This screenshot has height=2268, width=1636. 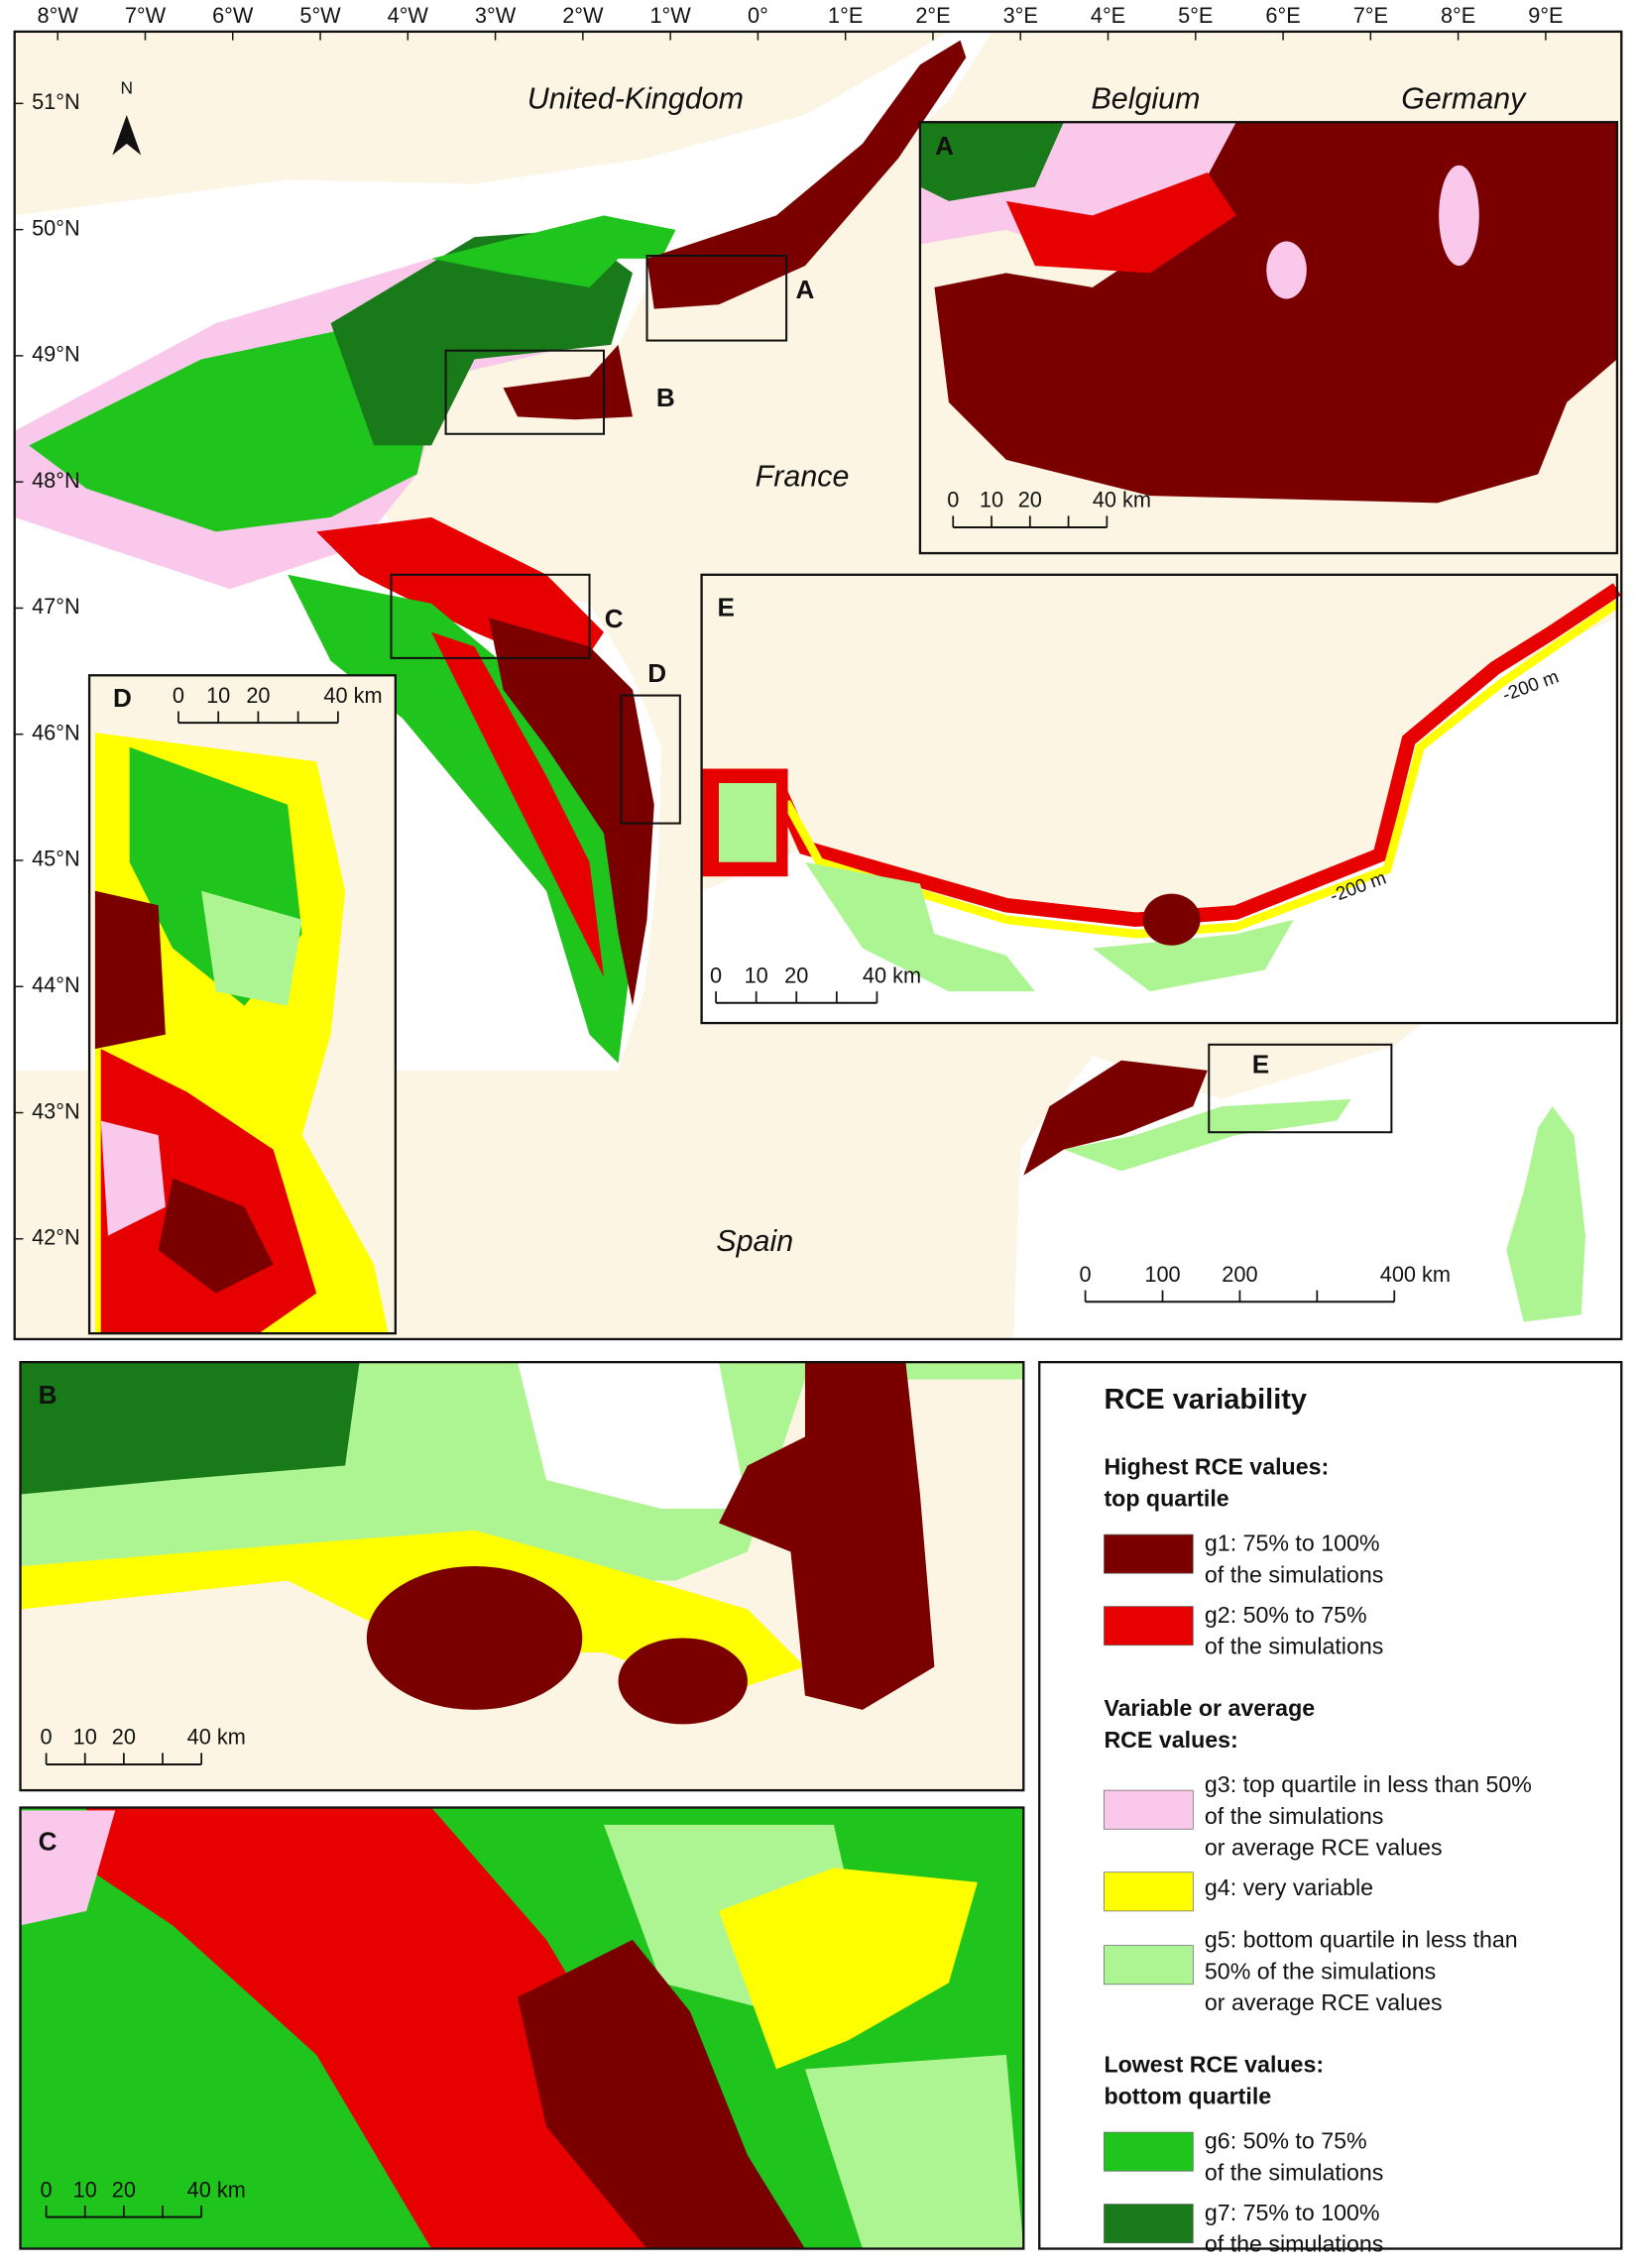 I want to click on latitude-label: 51°N, so click(x=56, y=101).